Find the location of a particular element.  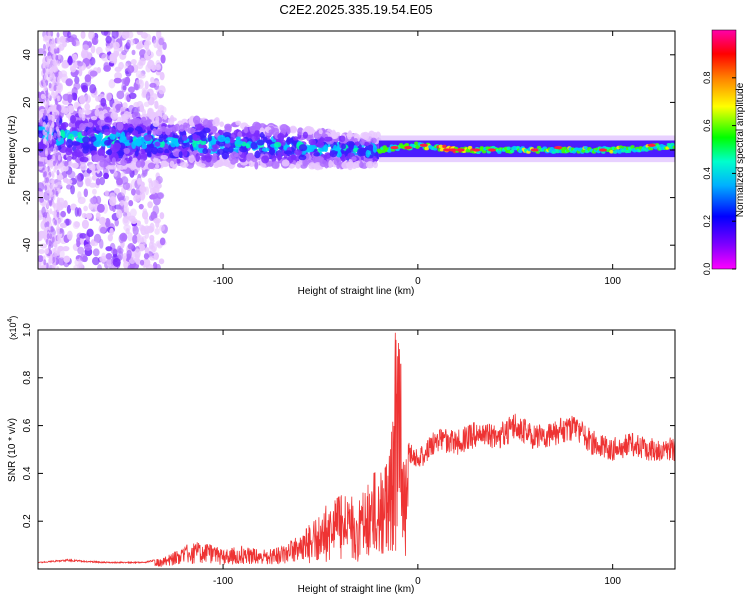

snr-y-tick-label: 0.4 is located at coordinates (27, 473).